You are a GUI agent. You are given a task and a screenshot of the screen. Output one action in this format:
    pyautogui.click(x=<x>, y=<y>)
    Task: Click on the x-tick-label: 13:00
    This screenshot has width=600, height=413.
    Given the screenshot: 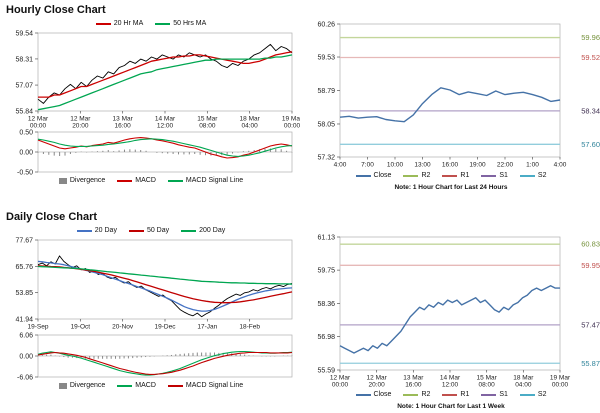 What is the action you would take?
    pyautogui.click(x=422, y=165)
    